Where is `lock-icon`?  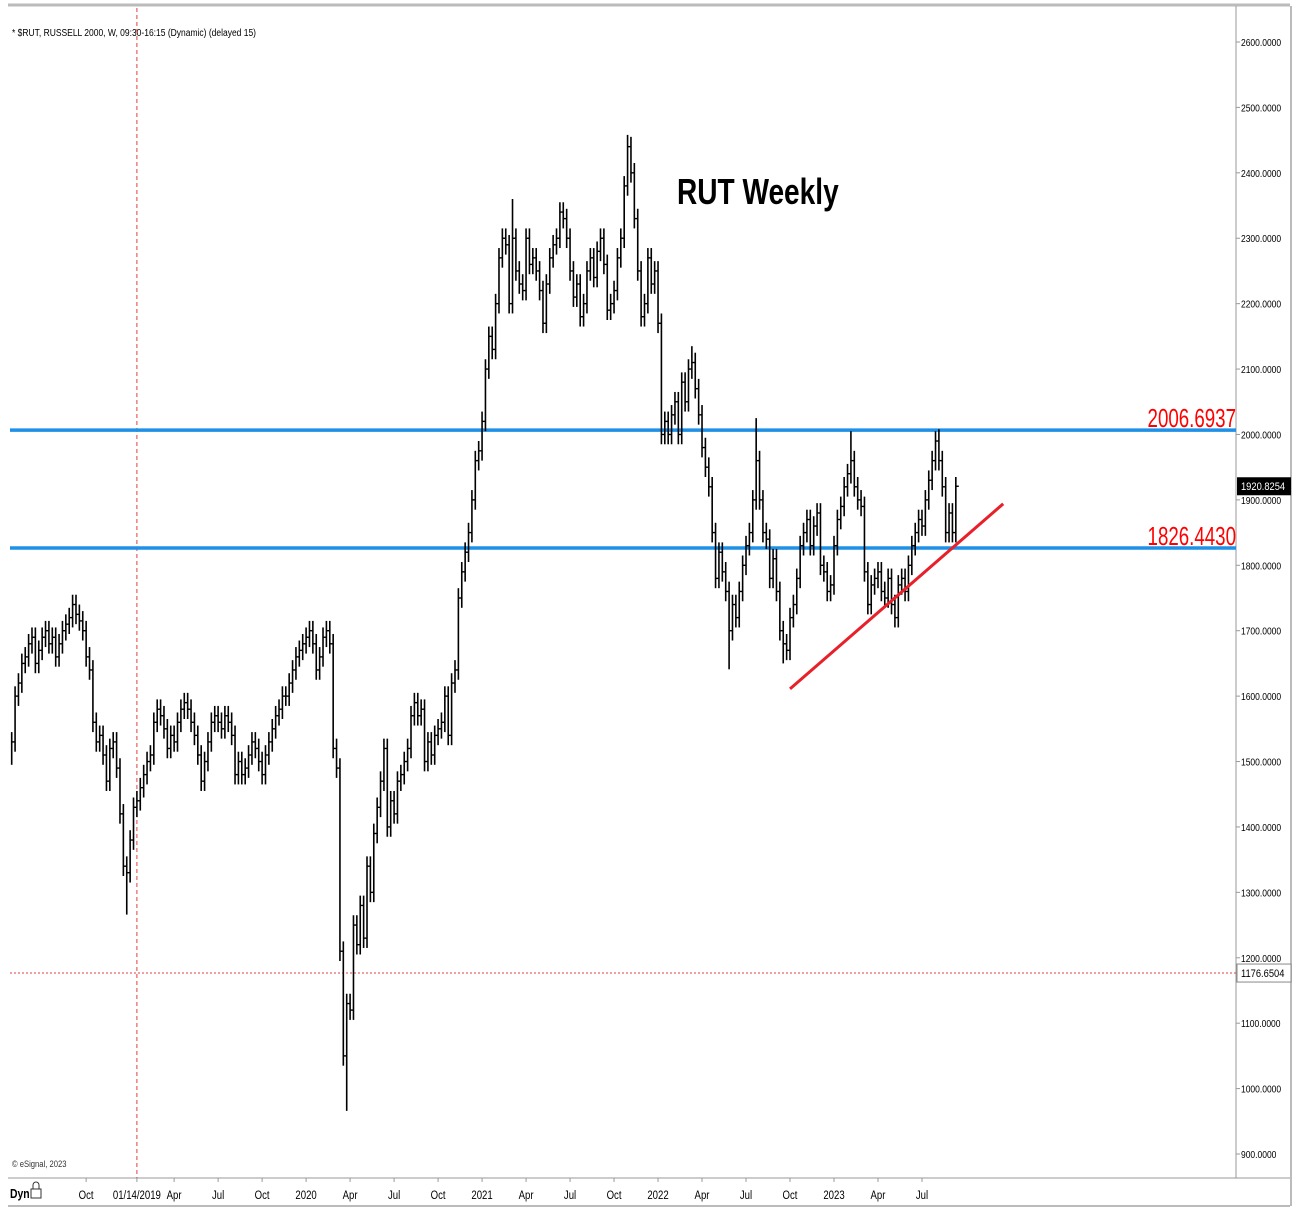
lock-icon is located at coordinates (36, 1190).